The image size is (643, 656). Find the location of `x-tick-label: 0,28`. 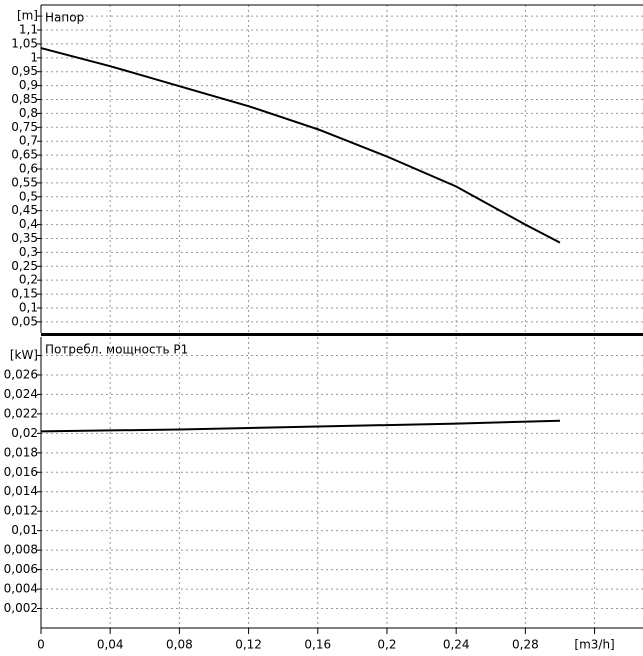

x-tick-label: 0,28 is located at coordinates (525, 645).